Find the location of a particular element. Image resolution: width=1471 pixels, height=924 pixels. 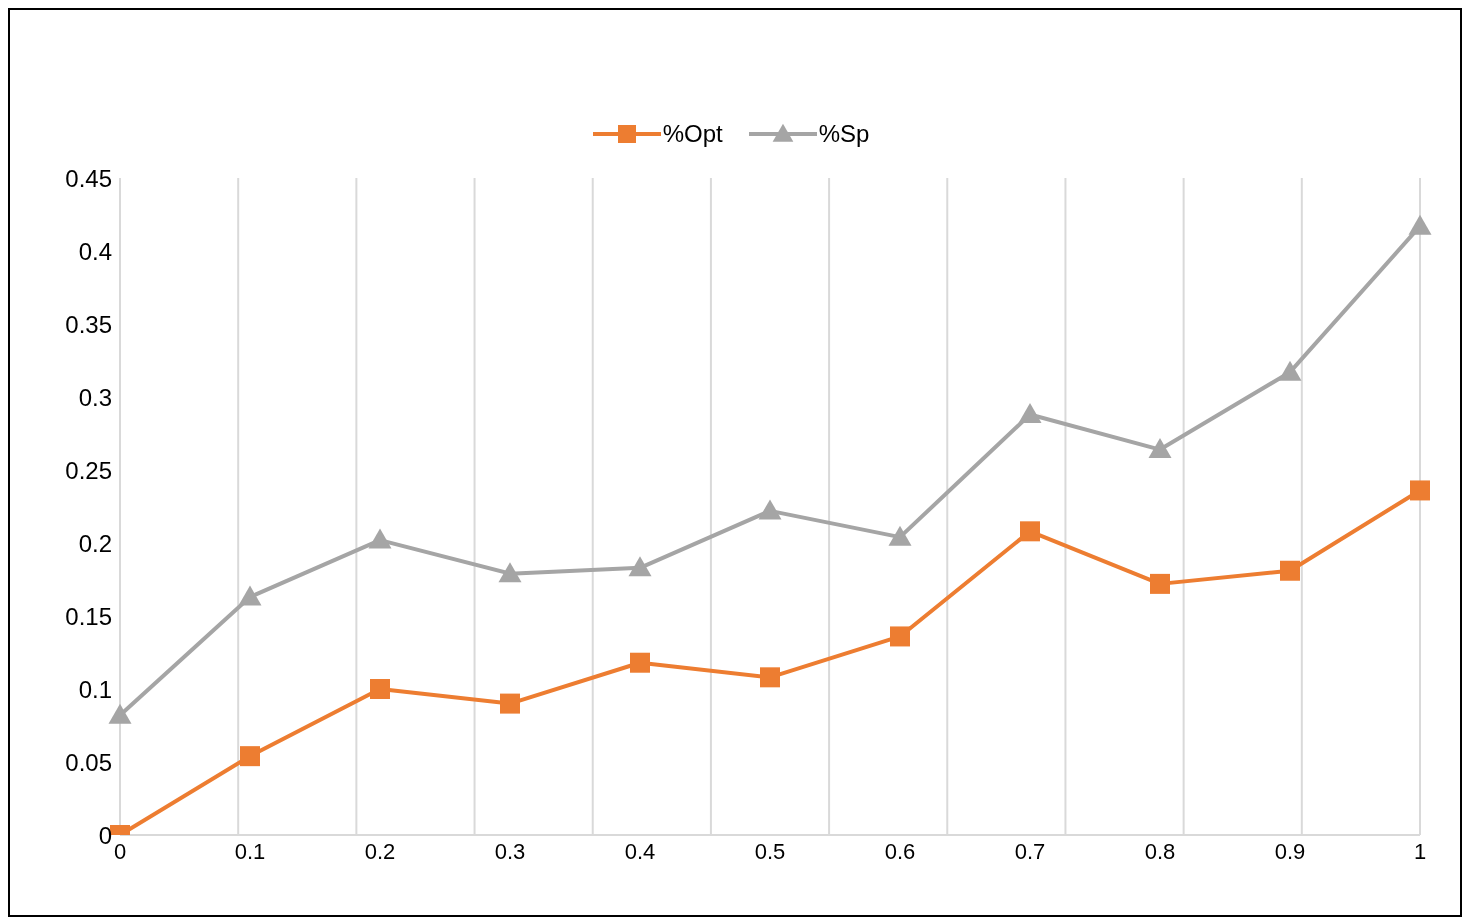

y-tick-label: 0.2 is located at coordinates (95, 543).